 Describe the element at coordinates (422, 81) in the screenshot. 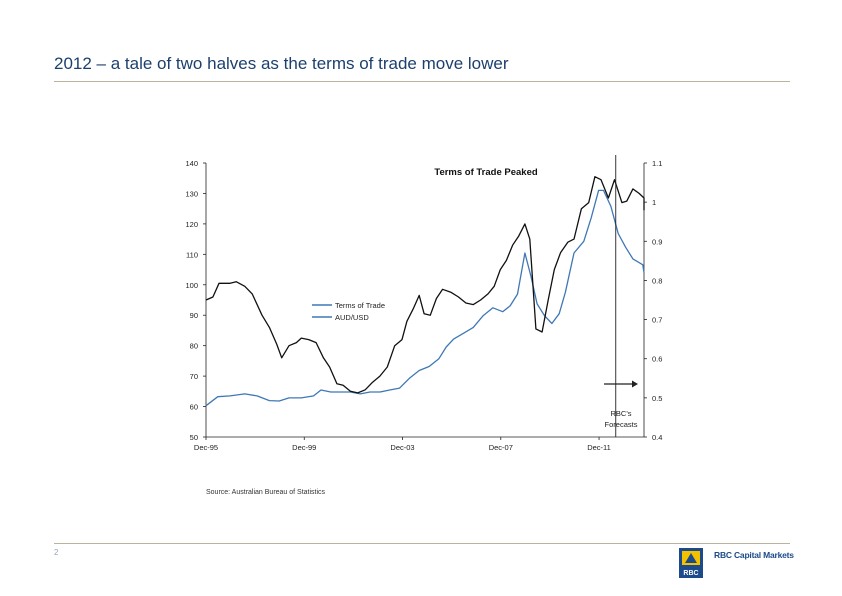

I see `title-divider` at that location.